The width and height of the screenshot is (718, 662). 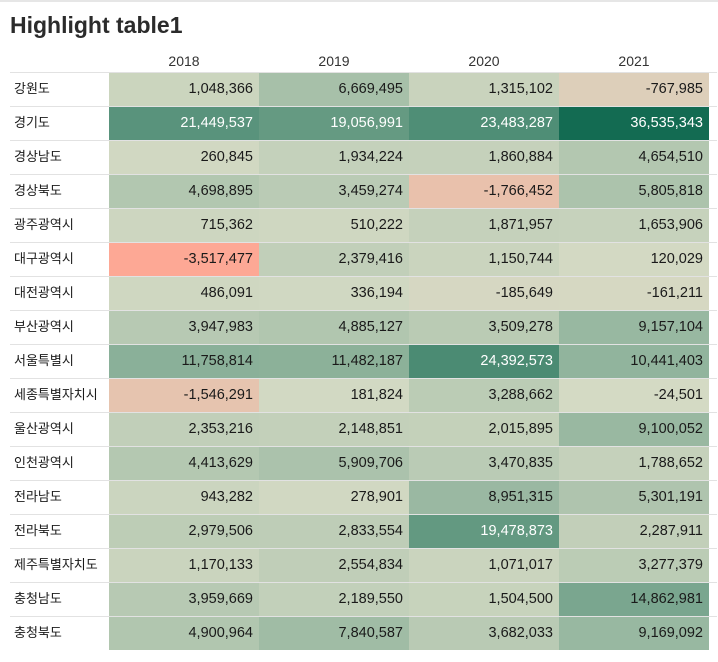 I want to click on value-cell: 1,048,366, so click(x=184, y=89).